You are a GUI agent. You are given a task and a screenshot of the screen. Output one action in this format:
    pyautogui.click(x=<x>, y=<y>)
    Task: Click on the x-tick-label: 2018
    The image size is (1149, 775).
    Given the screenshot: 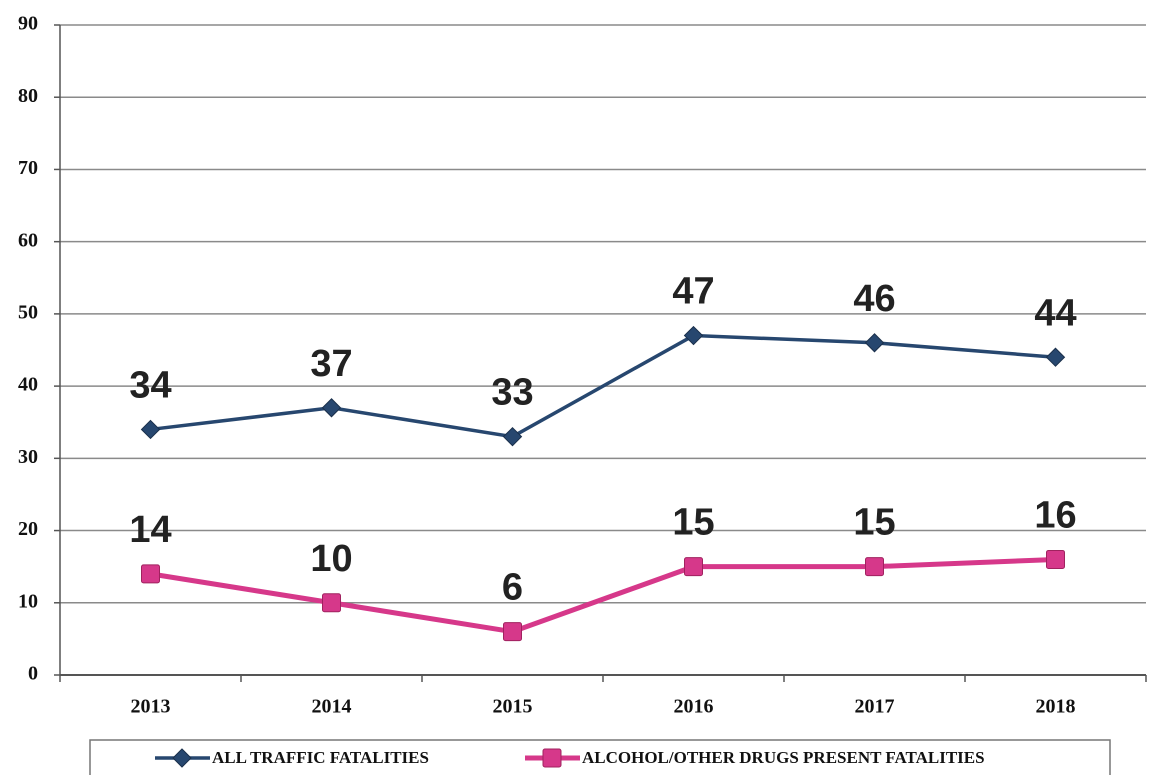 What is the action you would take?
    pyautogui.click(x=1056, y=707)
    